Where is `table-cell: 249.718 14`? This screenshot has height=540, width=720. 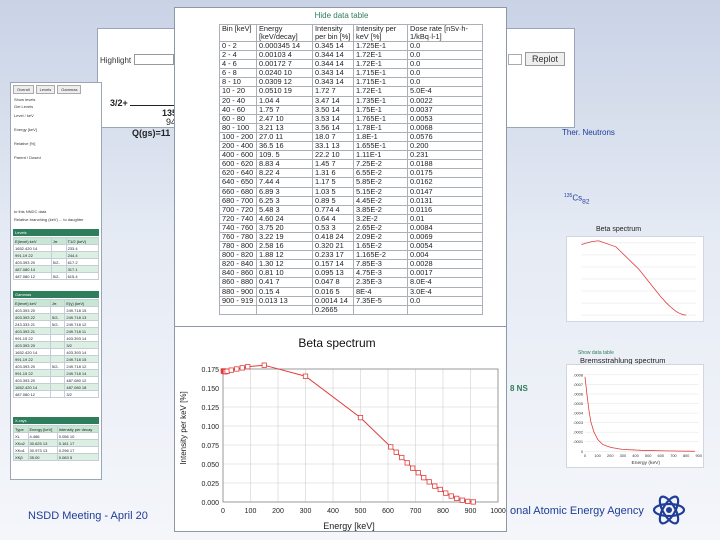 table-cell: 249.718 14 is located at coordinates (81, 373).